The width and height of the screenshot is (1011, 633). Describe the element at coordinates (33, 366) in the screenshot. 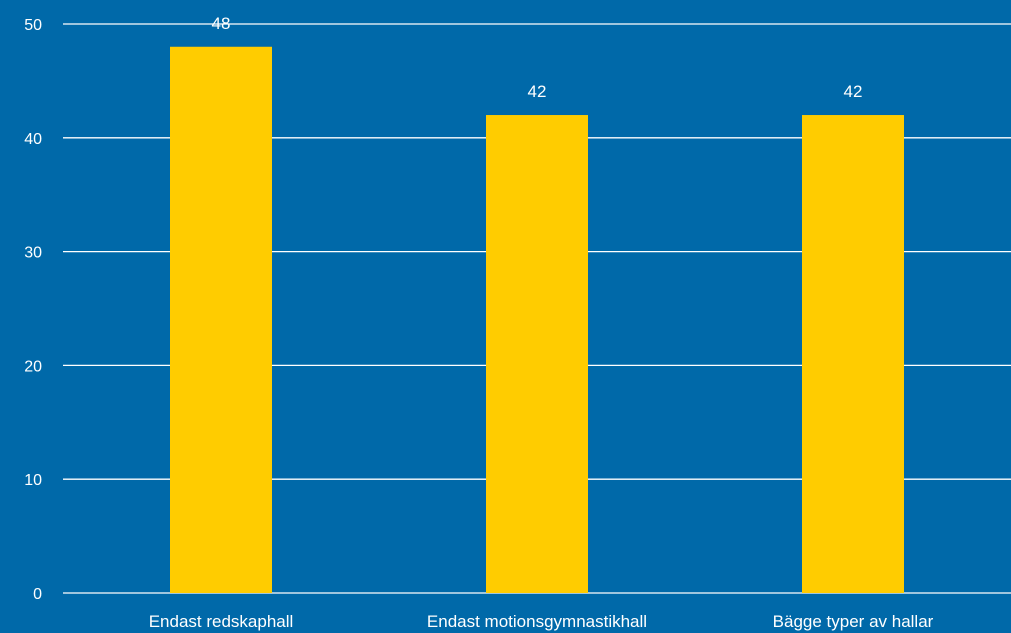

I see `y-tick-label: 20` at that location.